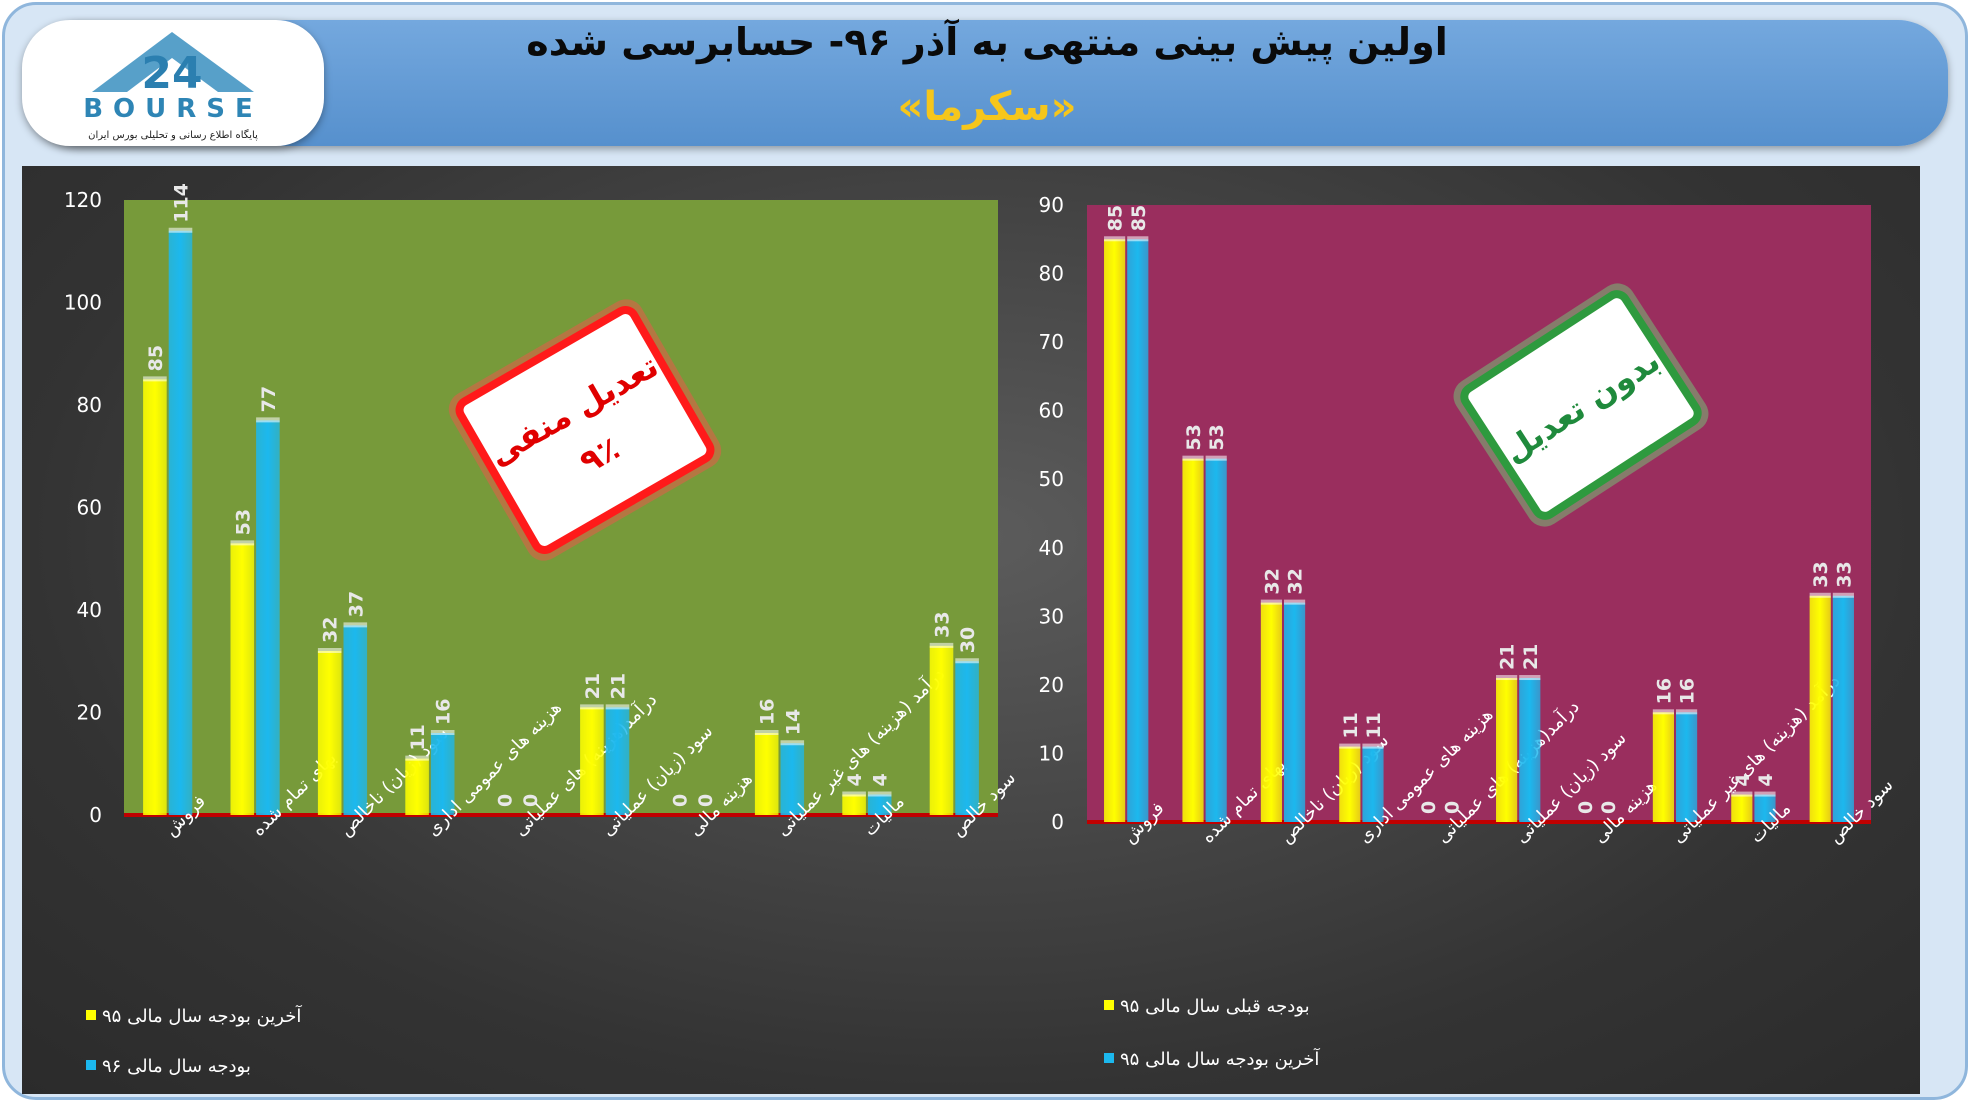 The width and height of the screenshot is (1974, 1106). What do you see at coordinates (943, 624) in the screenshot?
I see `left-chart-data-label: 33` at bounding box center [943, 624].